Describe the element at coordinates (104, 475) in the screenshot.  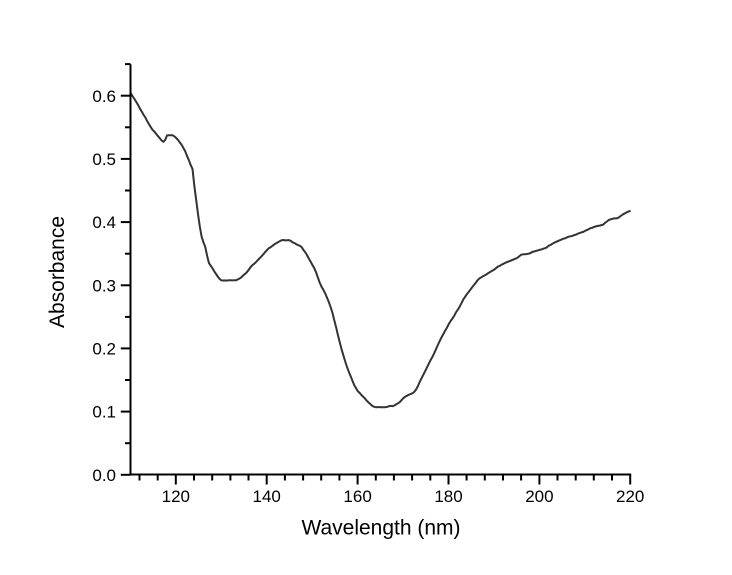
I see `svg-text: 0.0` at that location.